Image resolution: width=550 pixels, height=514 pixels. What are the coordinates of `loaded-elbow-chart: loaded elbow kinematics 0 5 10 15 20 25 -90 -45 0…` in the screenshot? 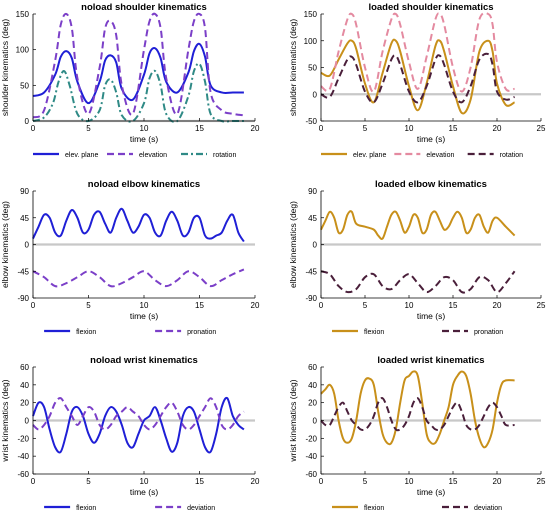 It's located at (417, 257).